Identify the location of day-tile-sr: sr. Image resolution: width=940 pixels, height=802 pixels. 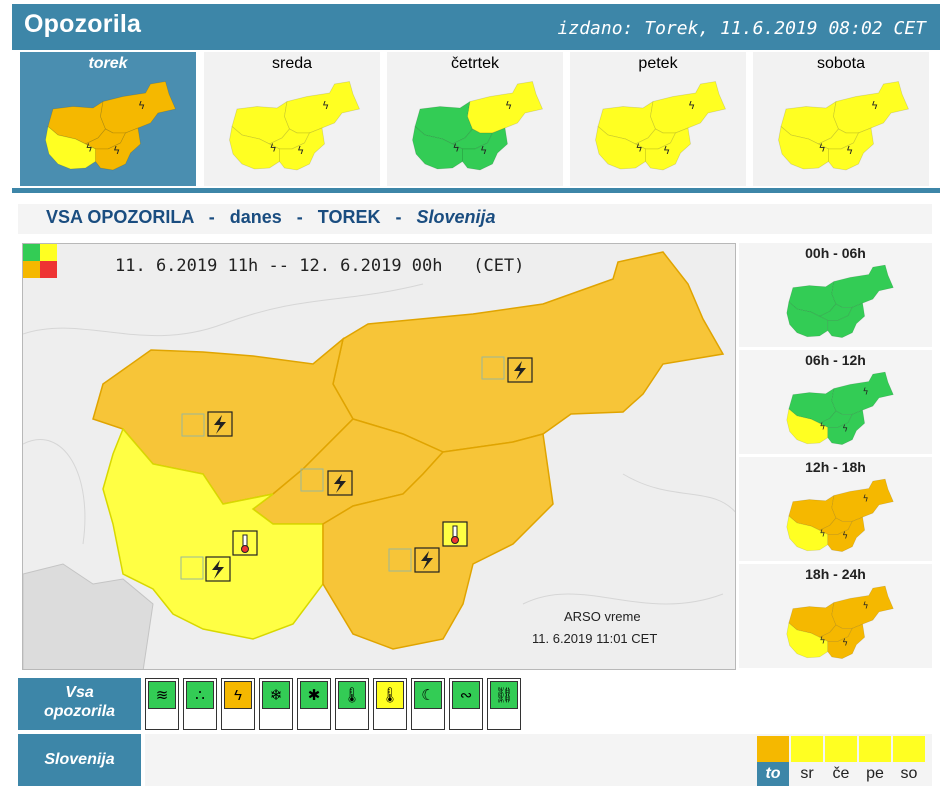
(807, 761).